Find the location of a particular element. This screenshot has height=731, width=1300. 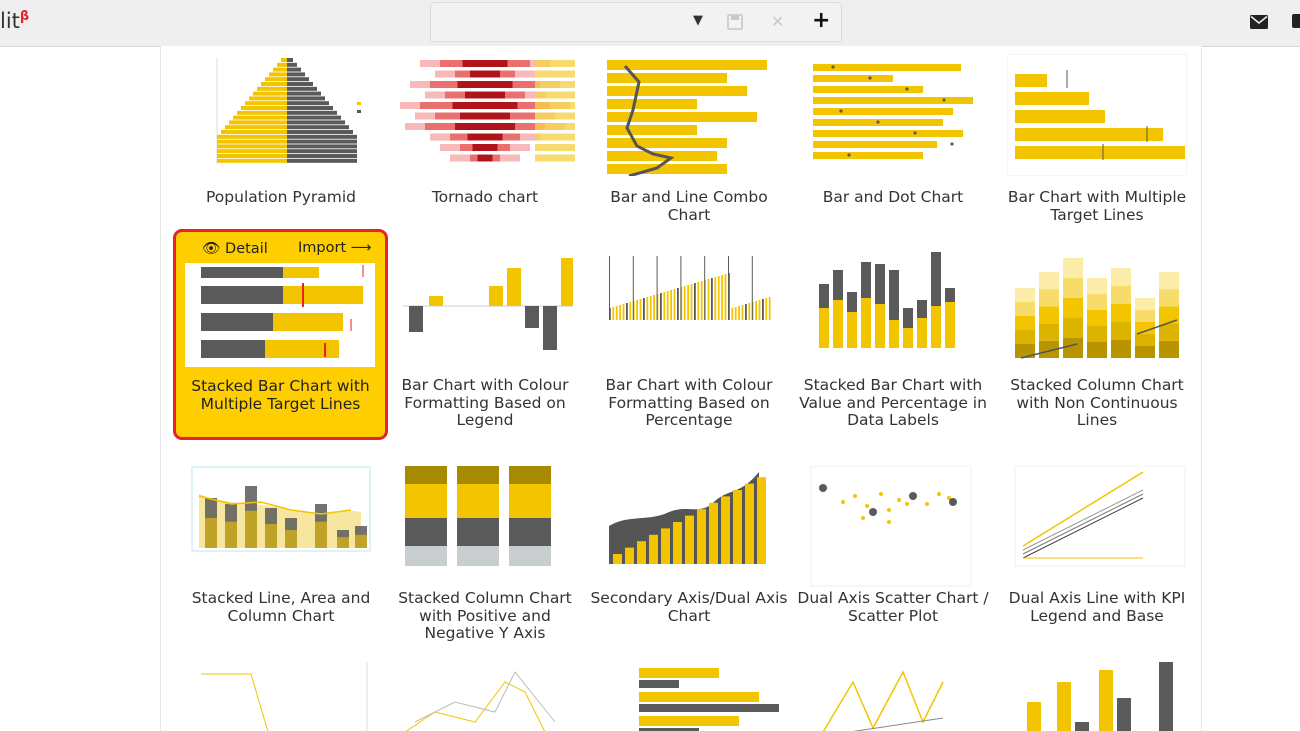

add-icon: + is located at coordinates (821, 20).